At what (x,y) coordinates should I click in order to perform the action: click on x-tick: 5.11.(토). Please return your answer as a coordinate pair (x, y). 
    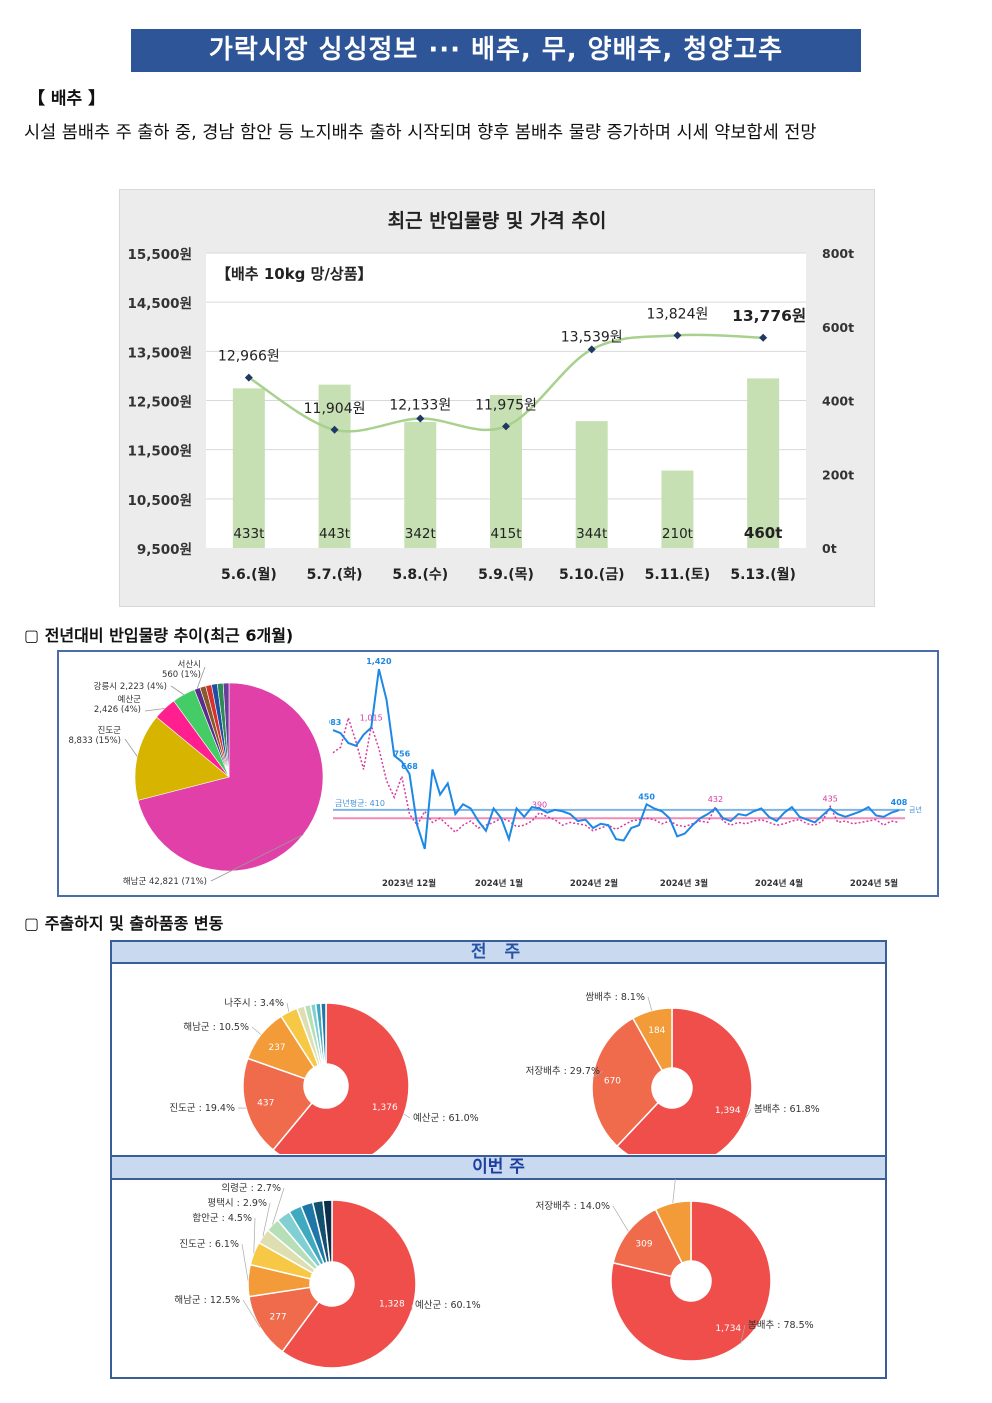
    Looking at the image, I should click on (678, 575).